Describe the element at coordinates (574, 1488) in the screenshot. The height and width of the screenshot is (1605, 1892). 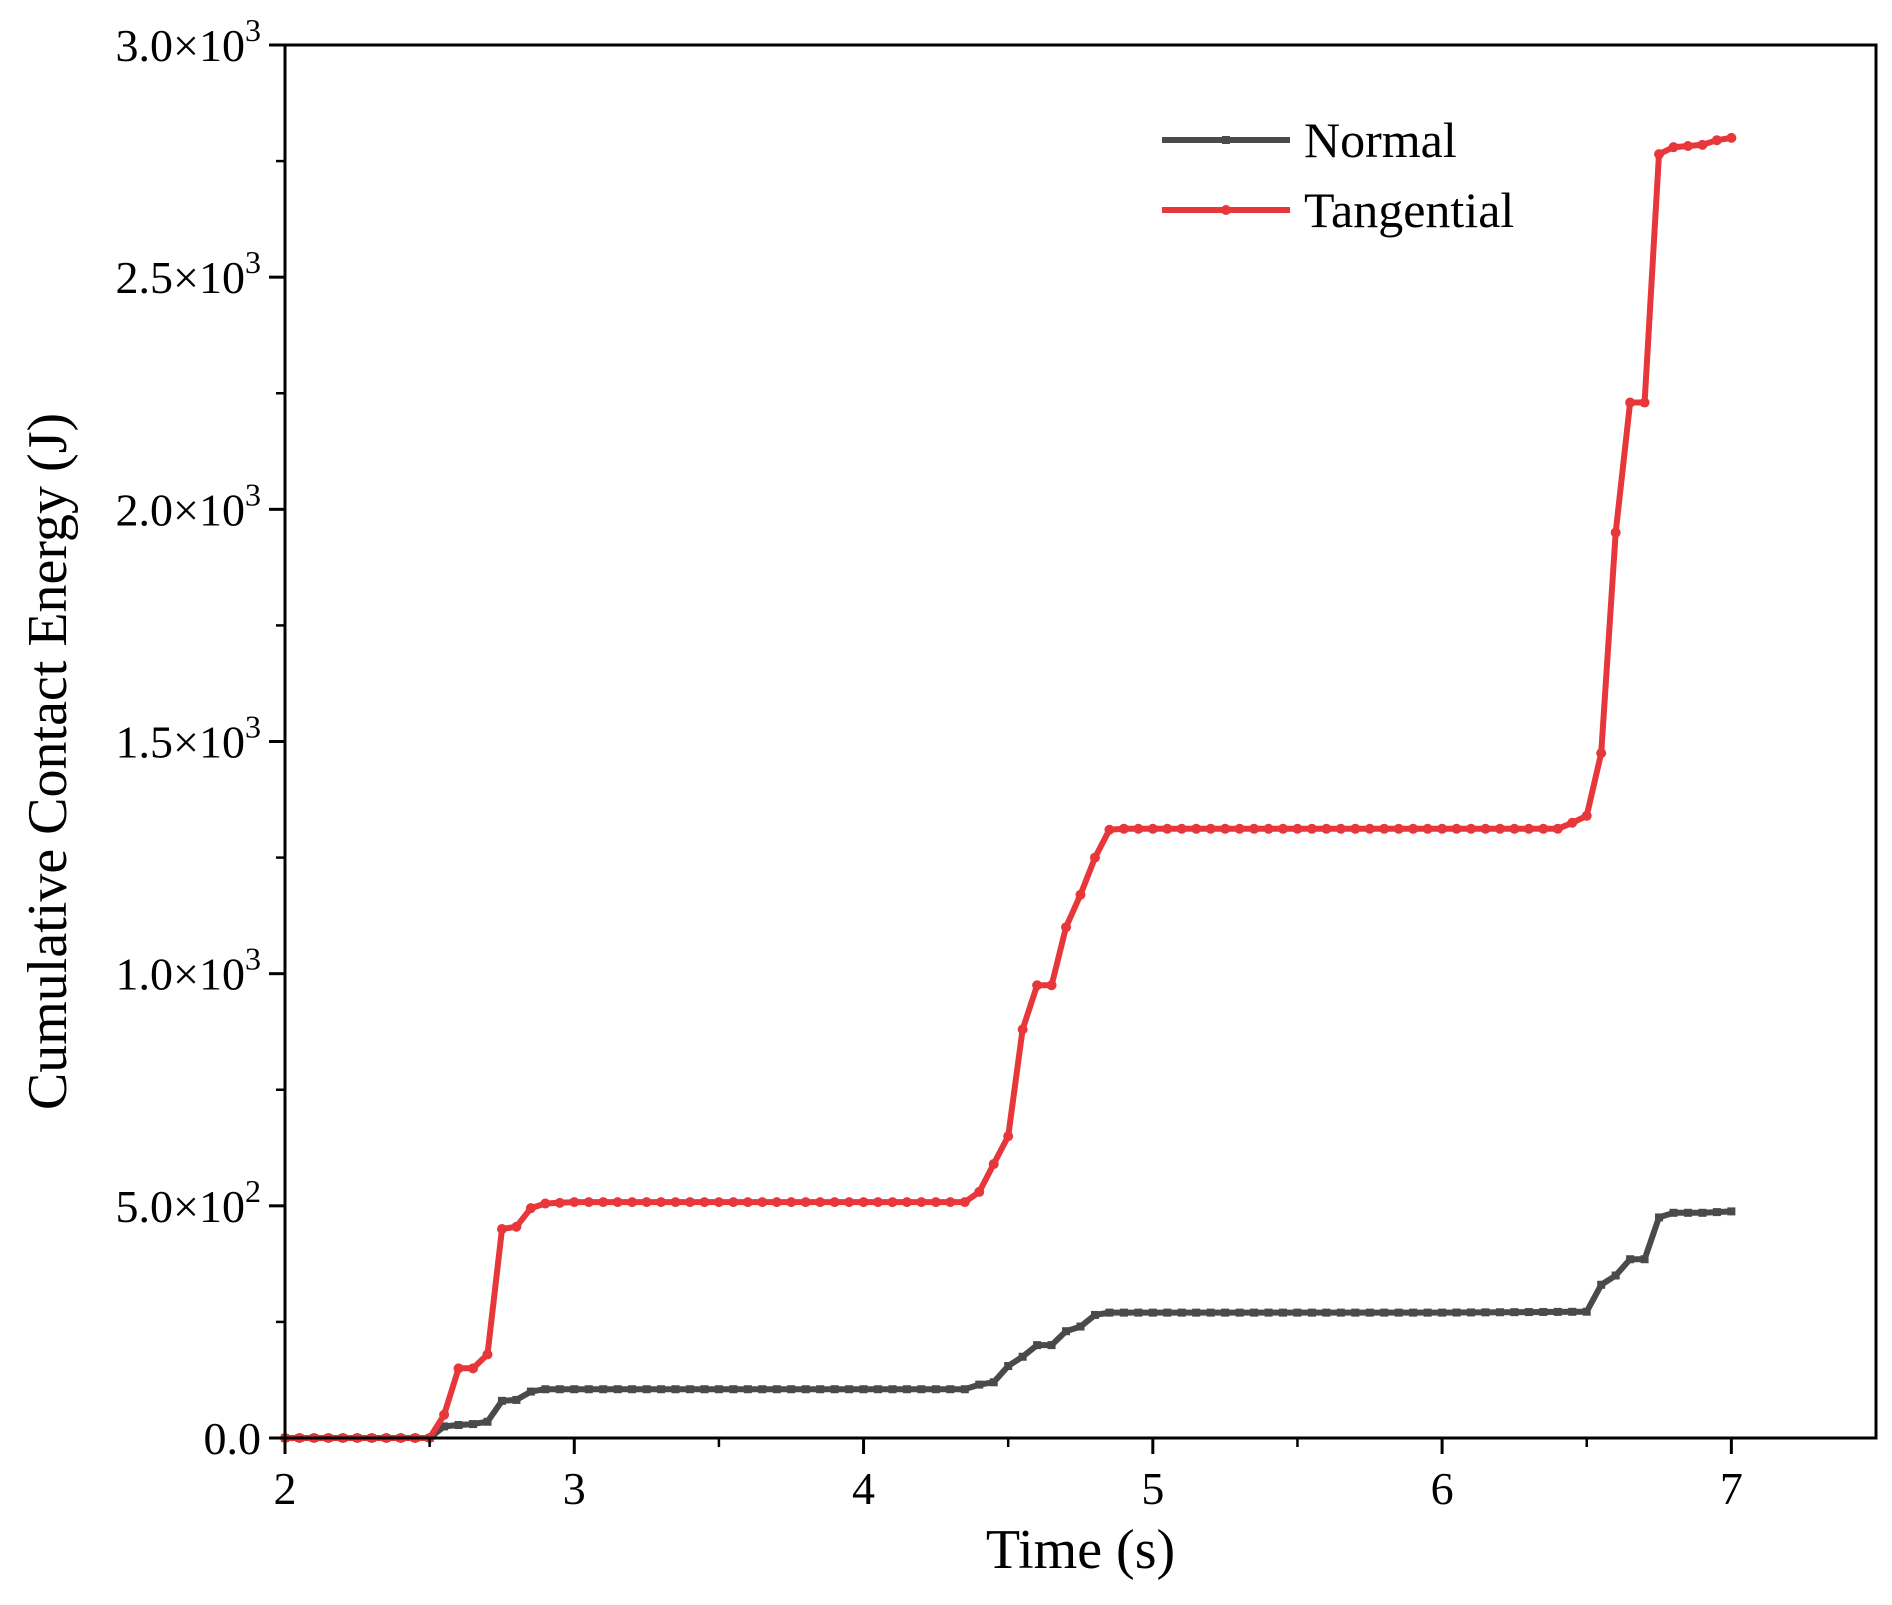
I see `x-tick-label: 3` at that location.